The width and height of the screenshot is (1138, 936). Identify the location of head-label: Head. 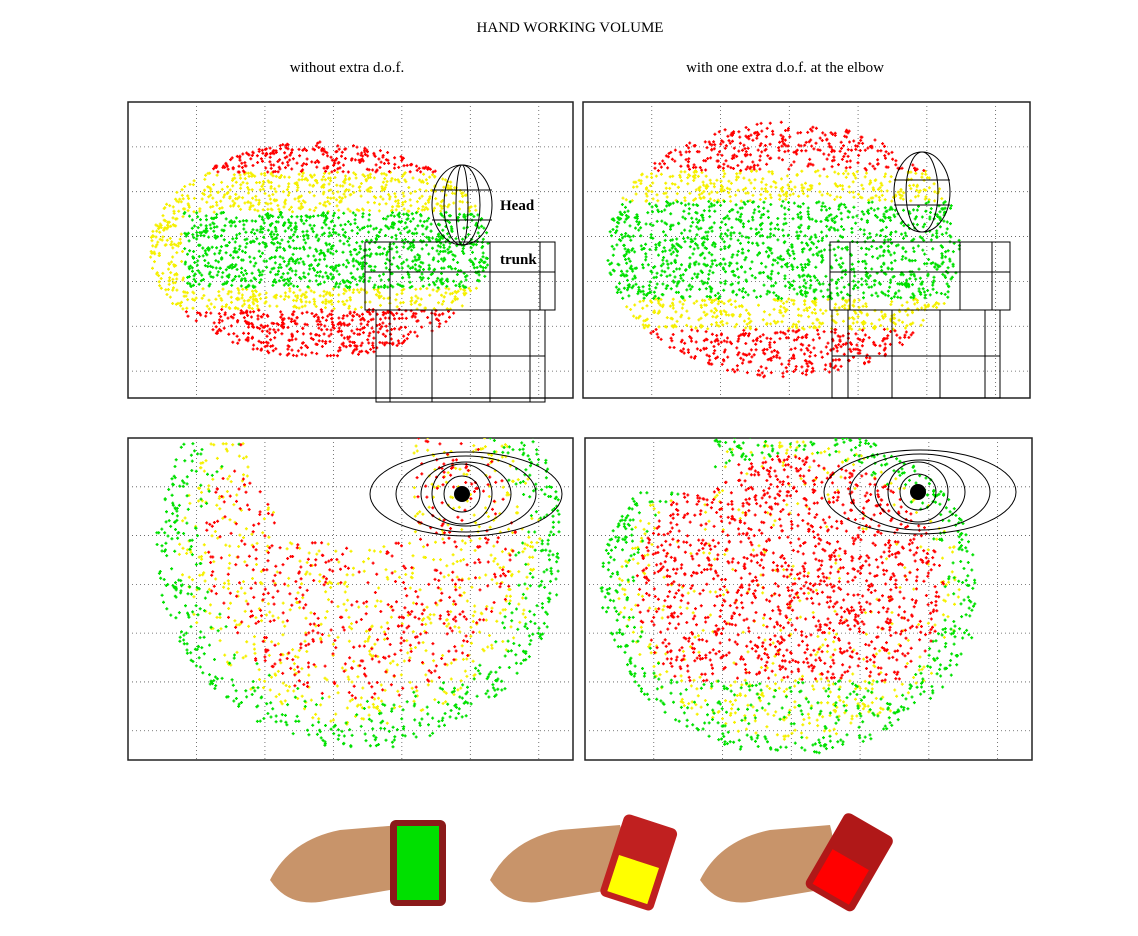
(517, 206).